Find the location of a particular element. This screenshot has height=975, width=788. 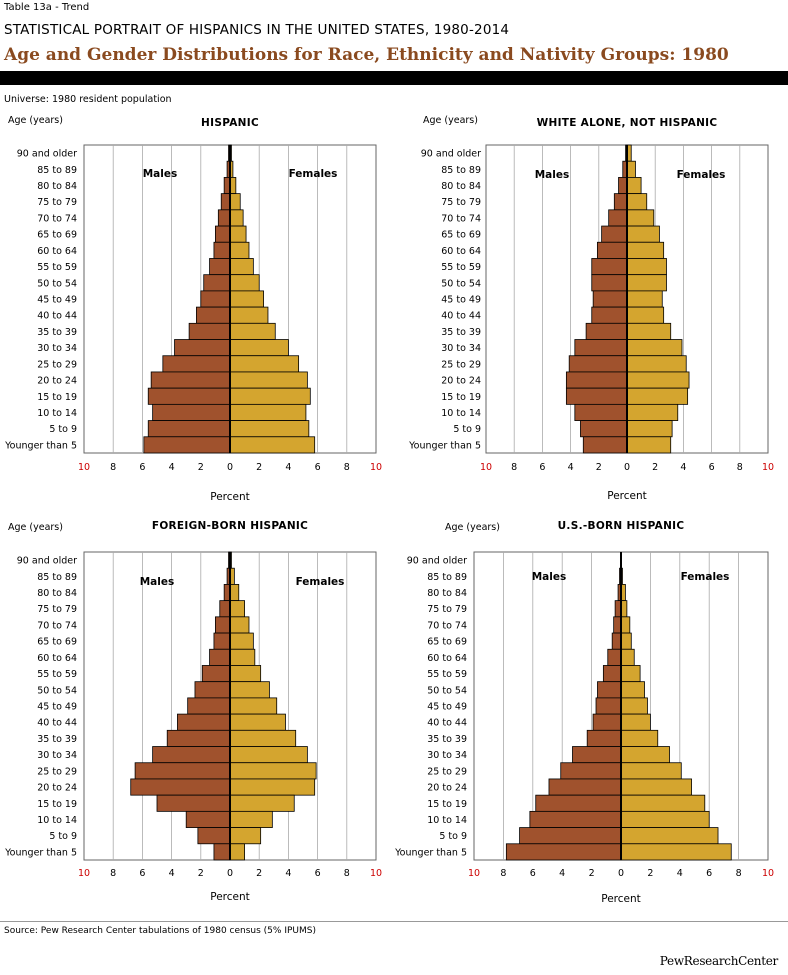

x-tick-label: 6 is located at coordinates (318, 873).